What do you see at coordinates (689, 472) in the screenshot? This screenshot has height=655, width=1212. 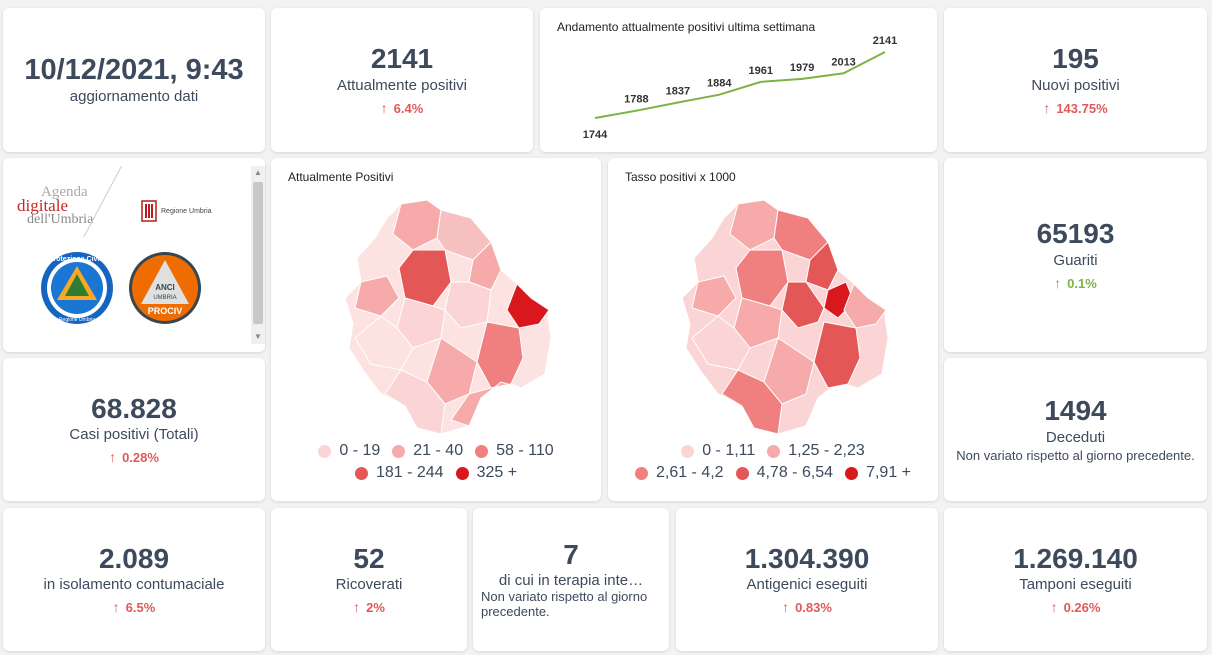 I see `legend-label: 2,61 - 4,2` at bounding box center [689, 472].